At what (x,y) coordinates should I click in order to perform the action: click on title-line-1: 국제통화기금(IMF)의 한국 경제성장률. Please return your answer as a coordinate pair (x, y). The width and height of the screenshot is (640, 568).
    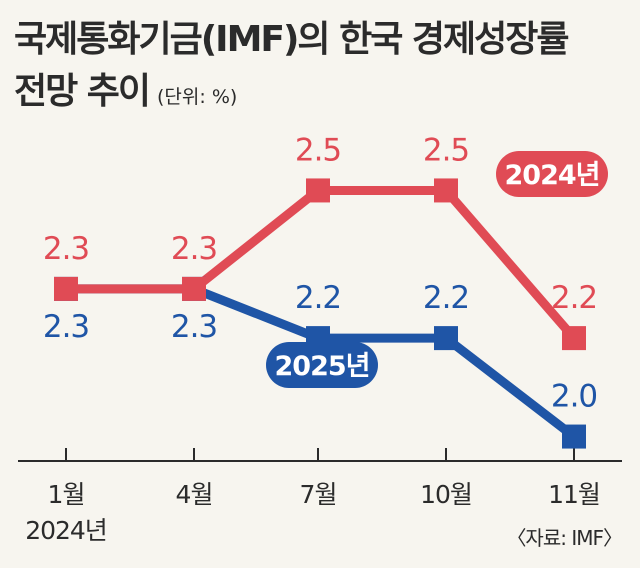
    Looking at the image, I should click on (291, 39).